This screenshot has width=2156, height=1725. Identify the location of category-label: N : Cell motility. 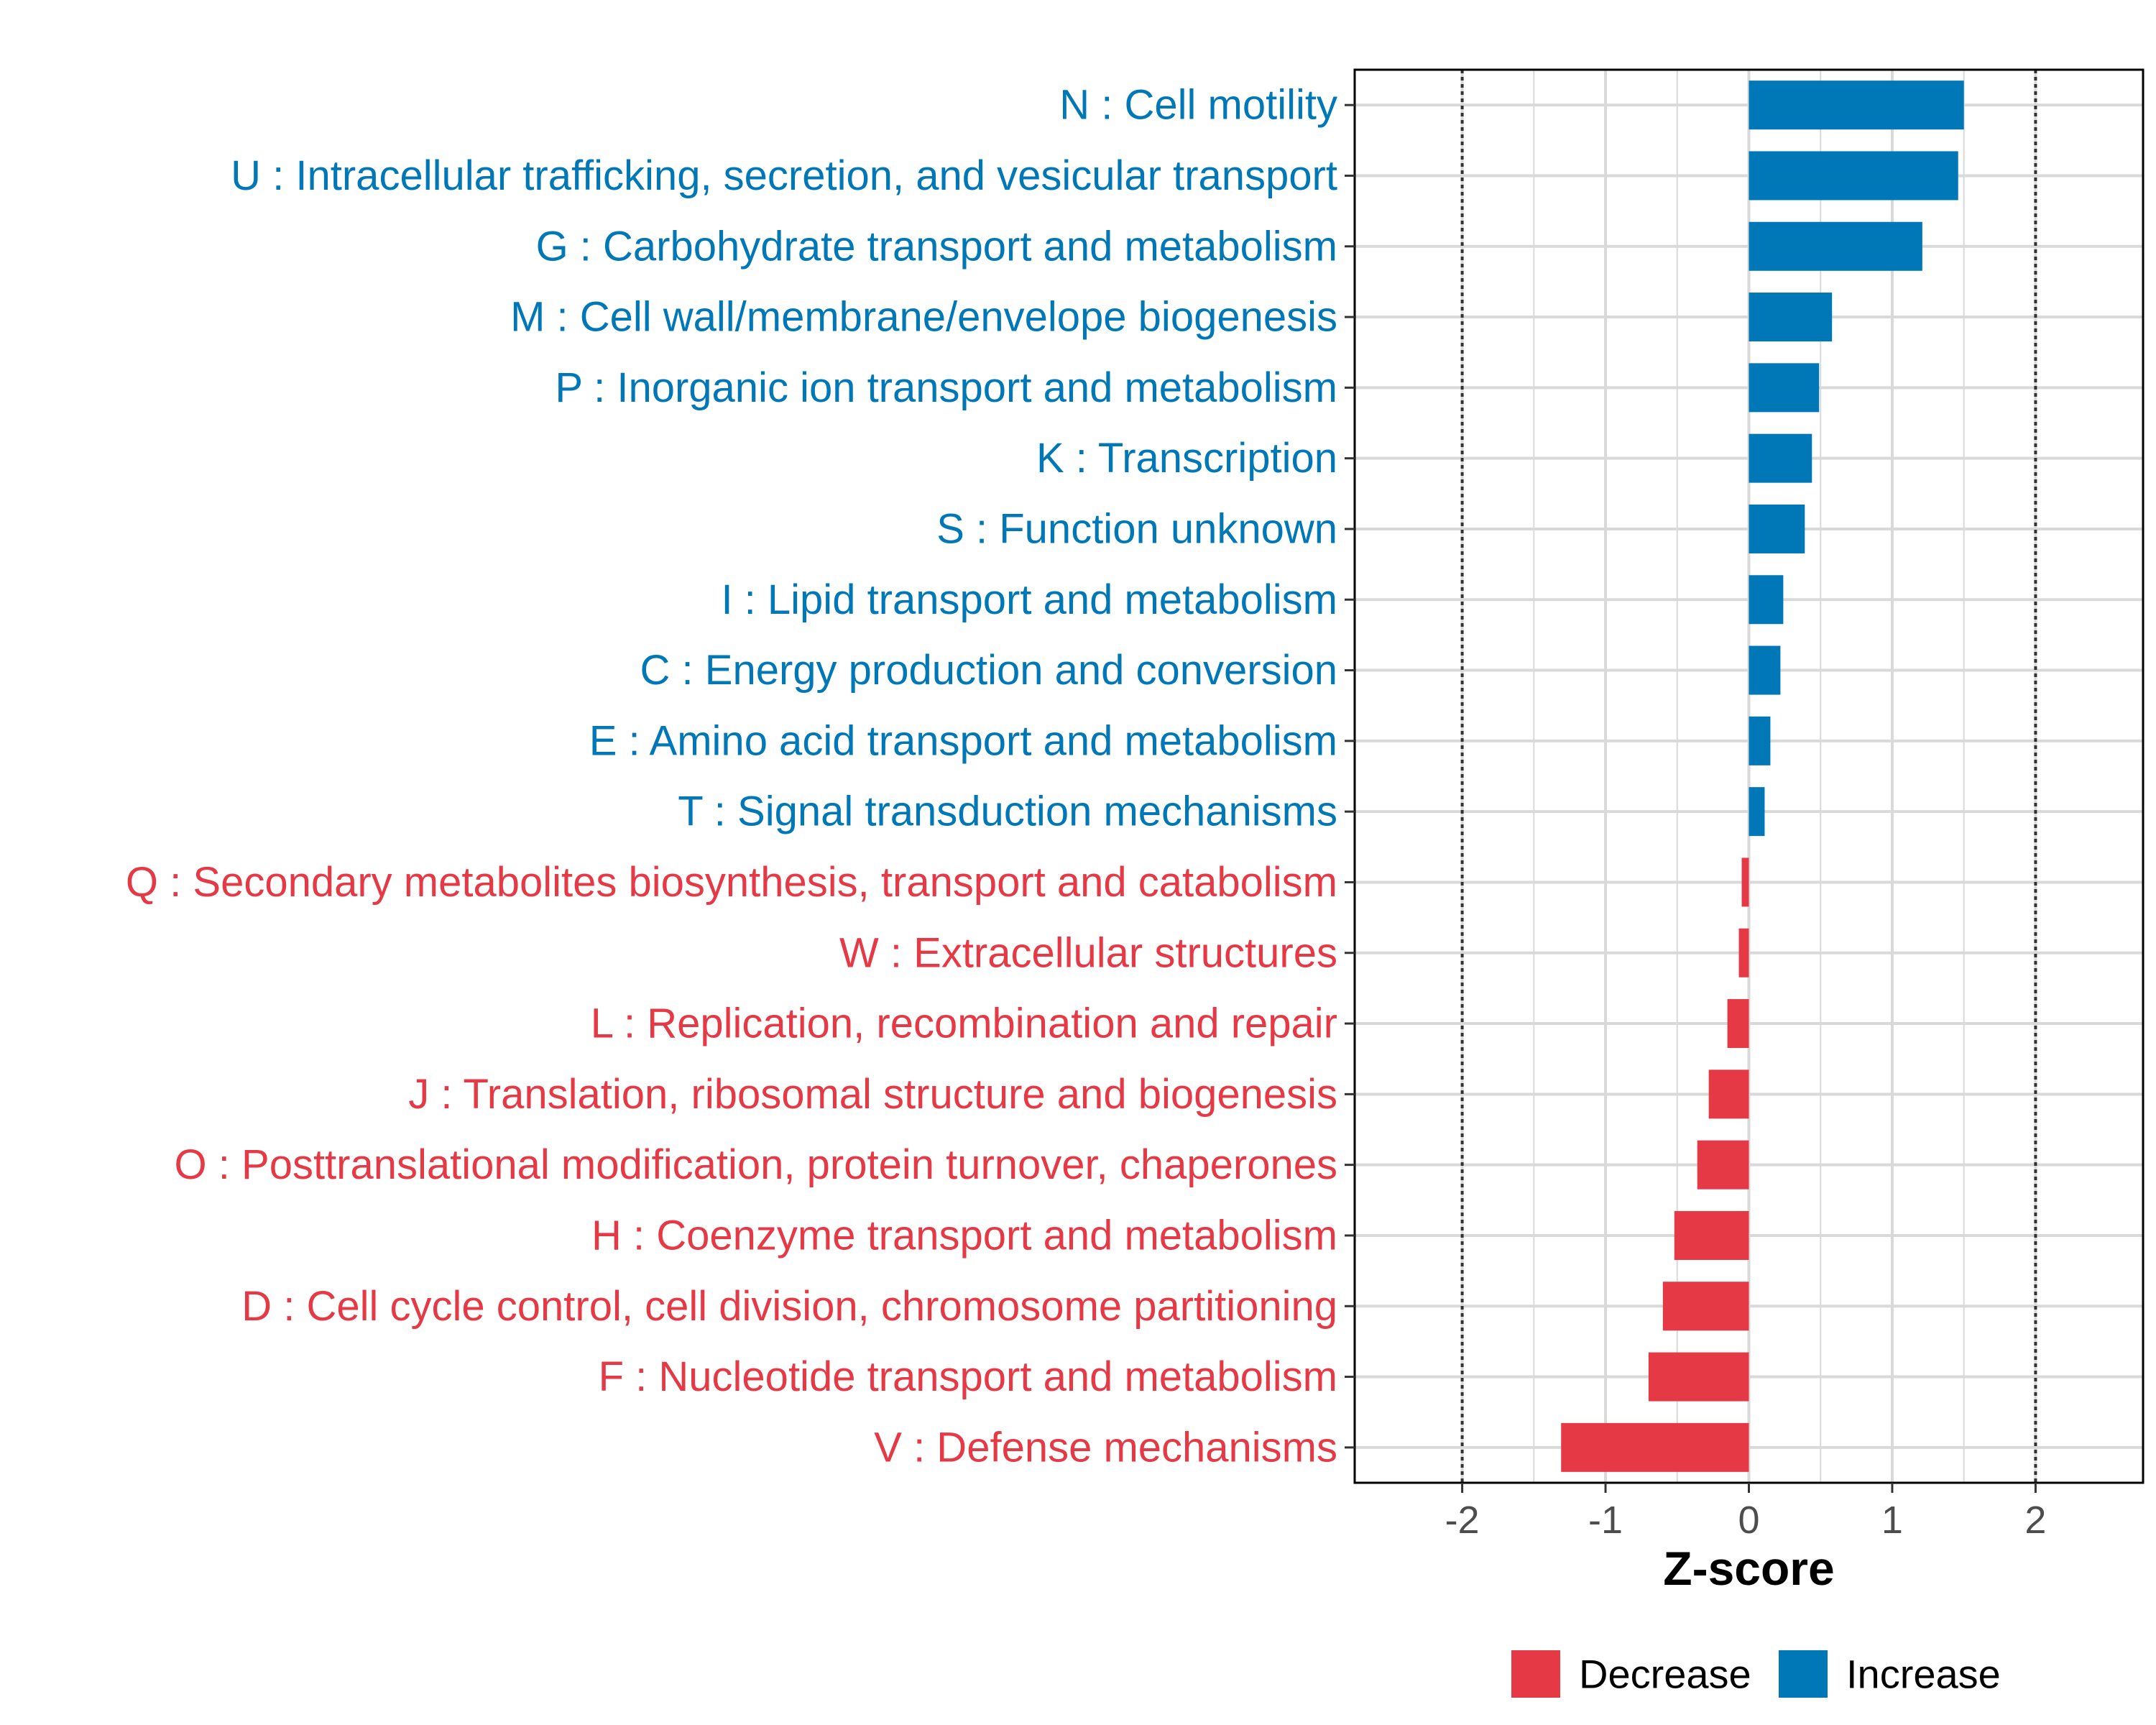
(1198, 105).